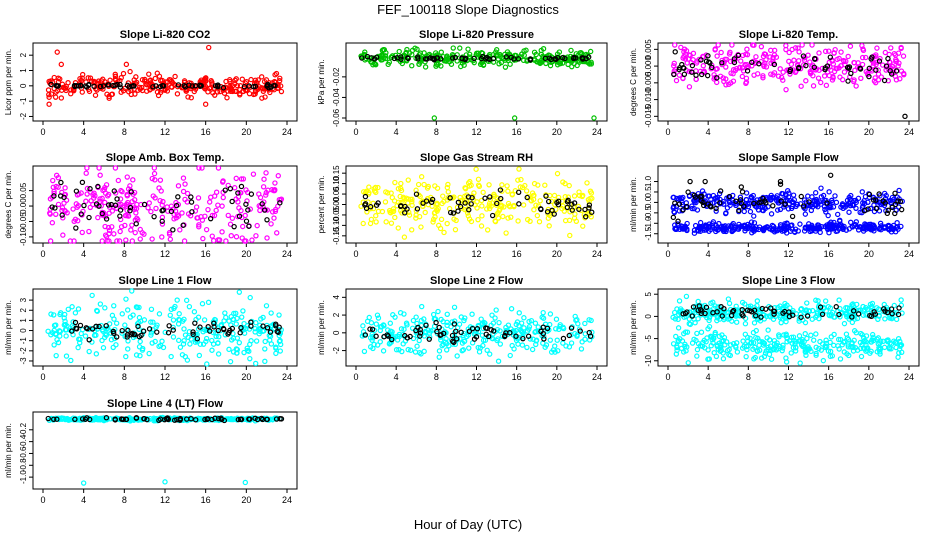 The width and height of the screenshot is (936, 540). I want to click on y-axis-label: ml/min per min., so click(321, 327).